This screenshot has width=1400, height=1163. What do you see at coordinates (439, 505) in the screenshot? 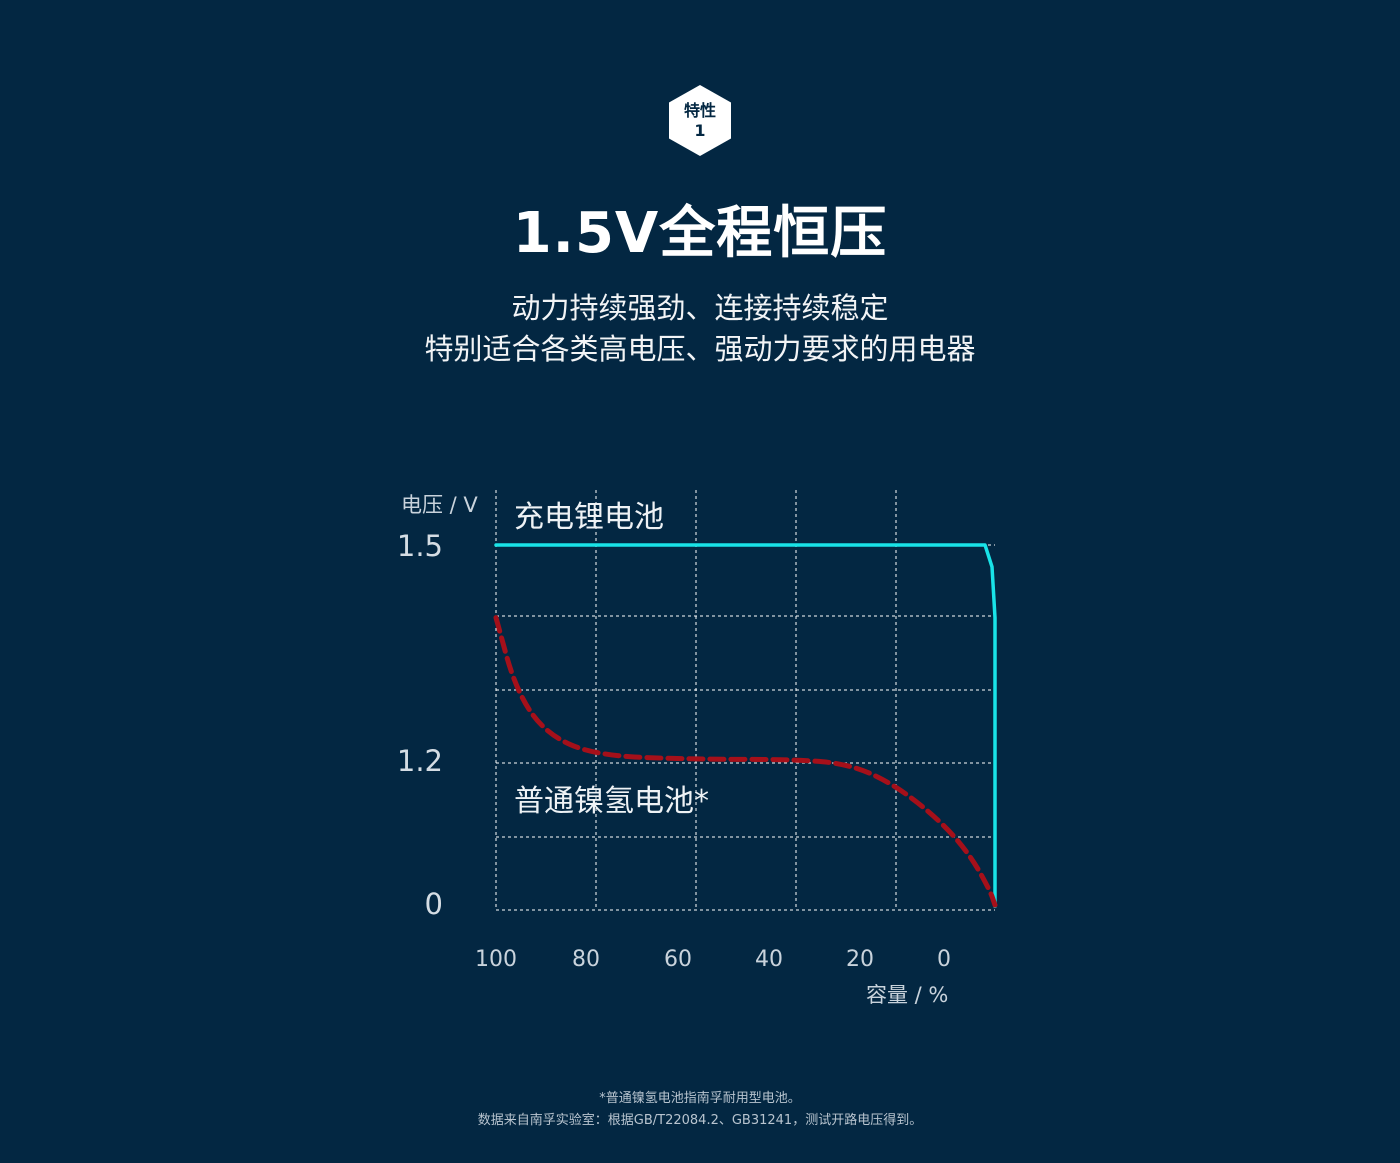
I see `y-axis-label: 电压 / V` at bounding box center [439, 505].